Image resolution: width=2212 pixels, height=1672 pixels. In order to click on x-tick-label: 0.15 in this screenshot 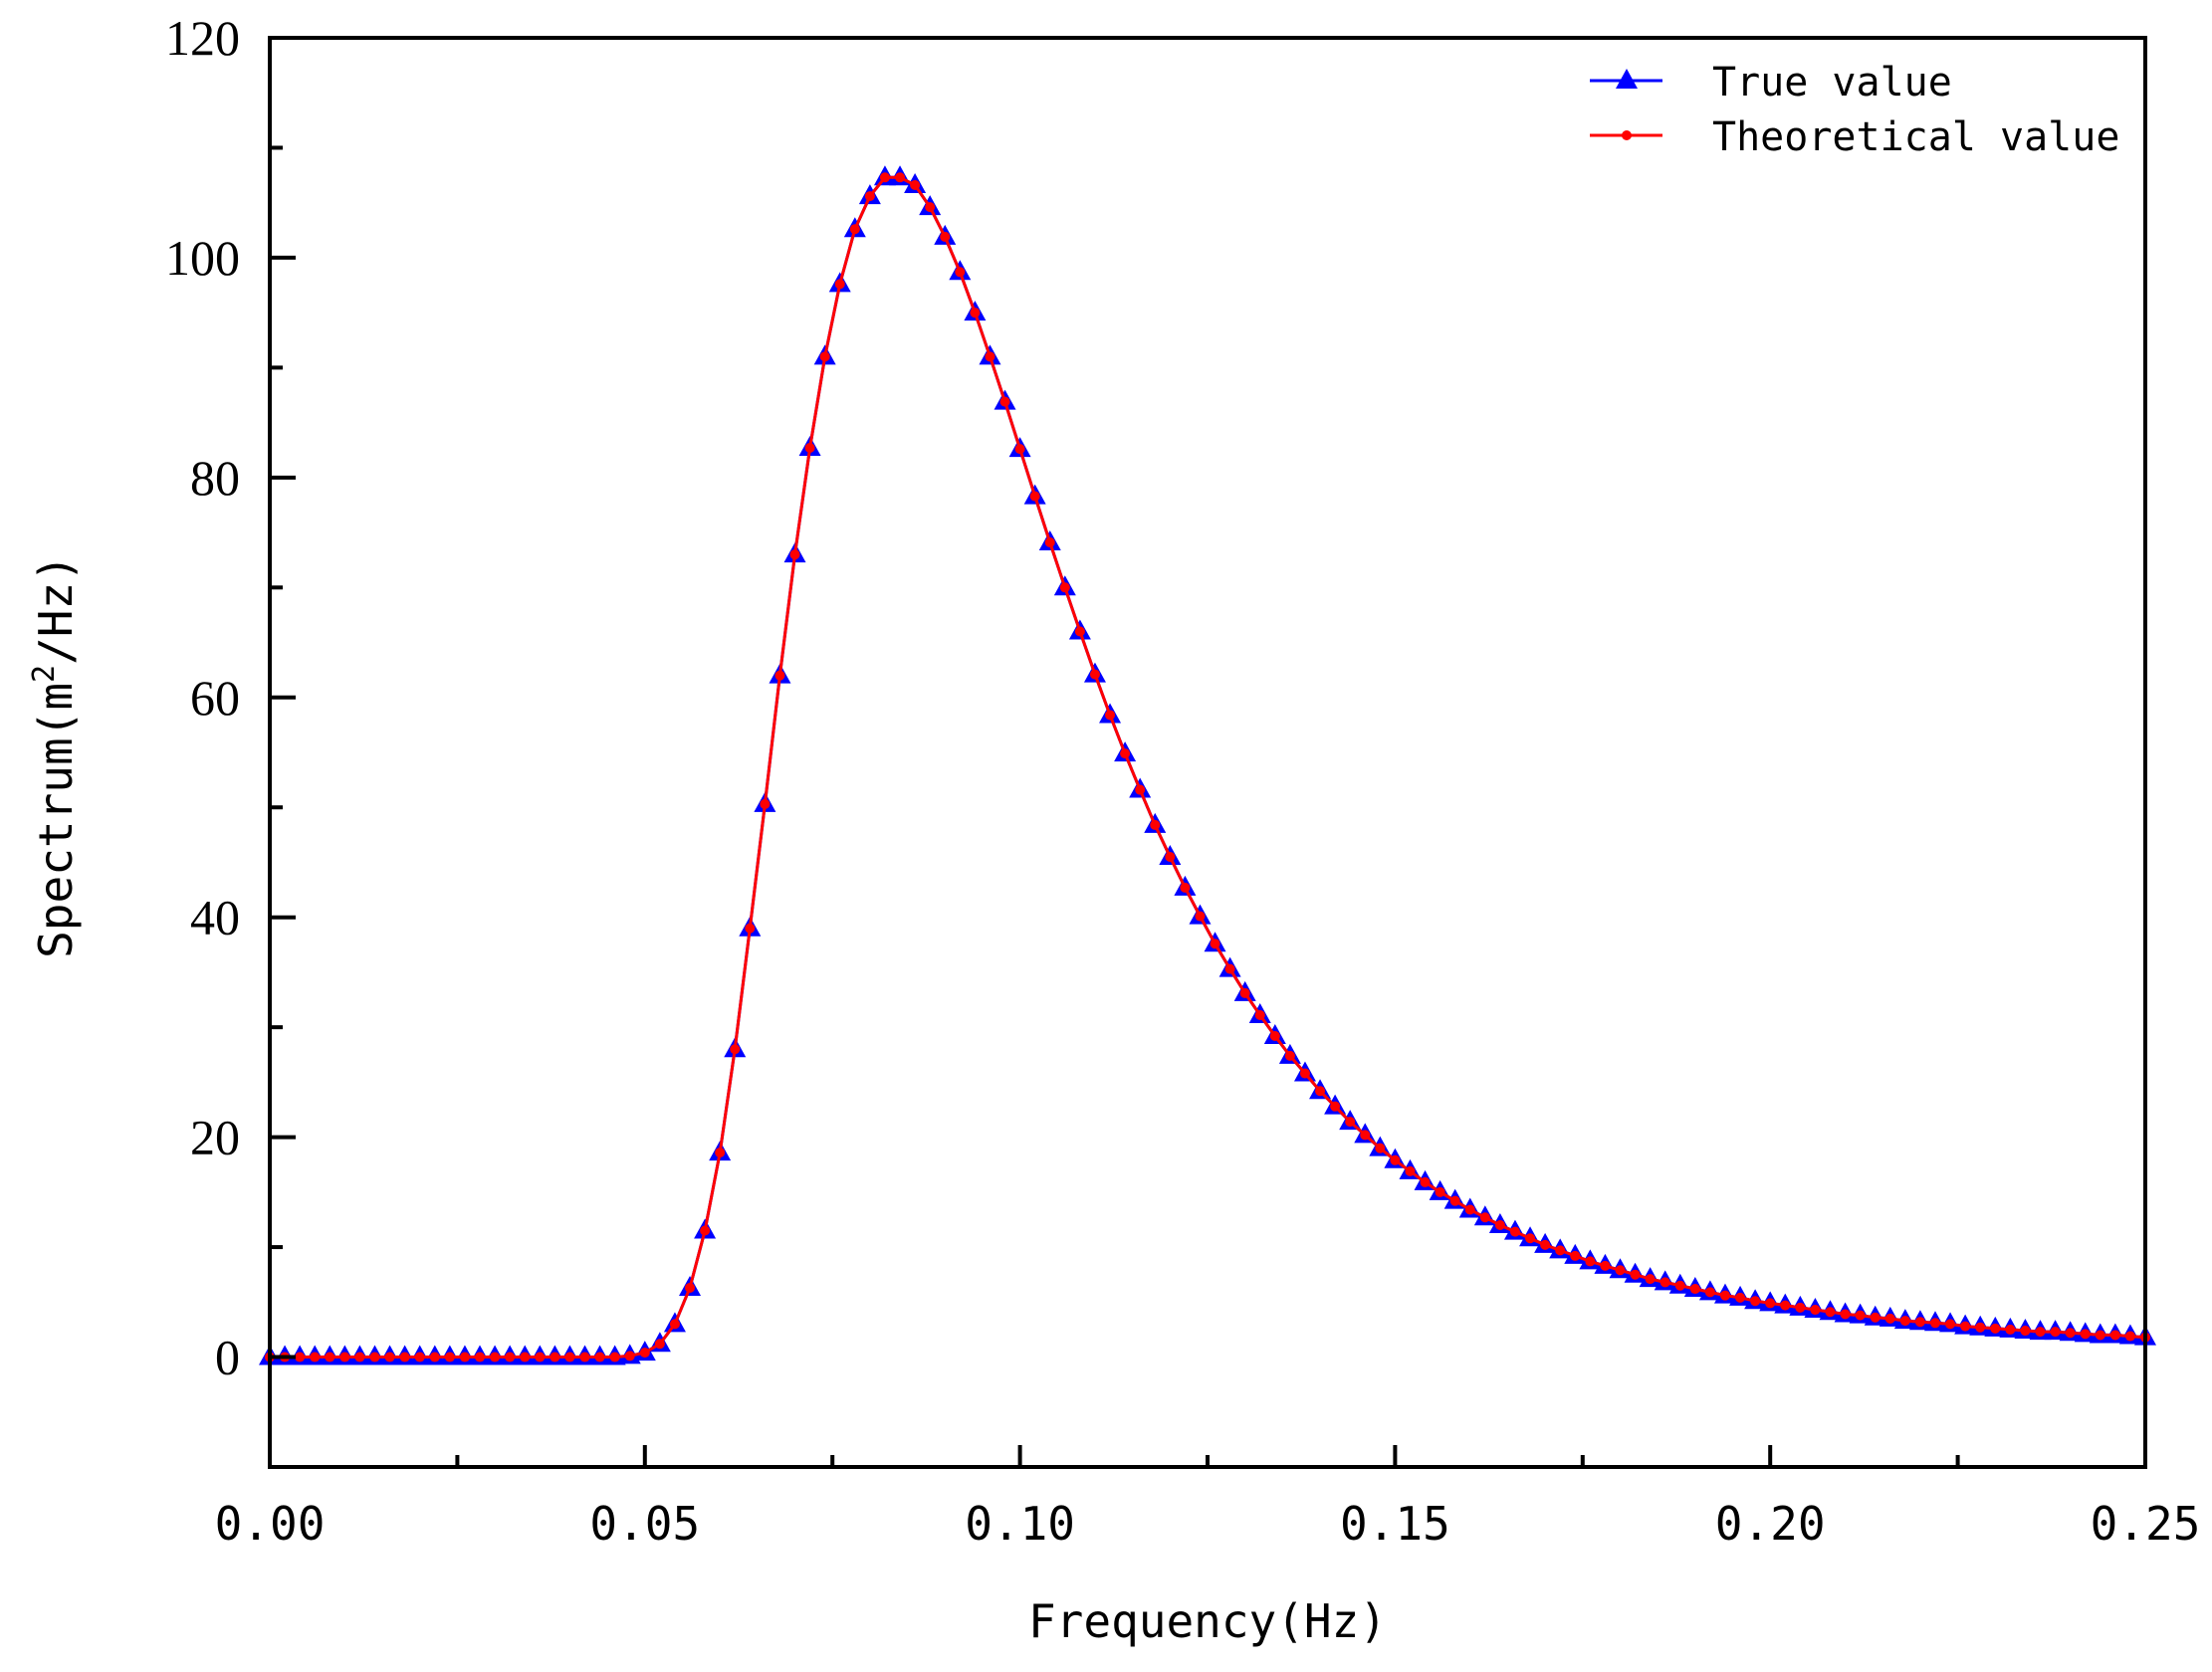, I will do `click(1395, 1524)`.